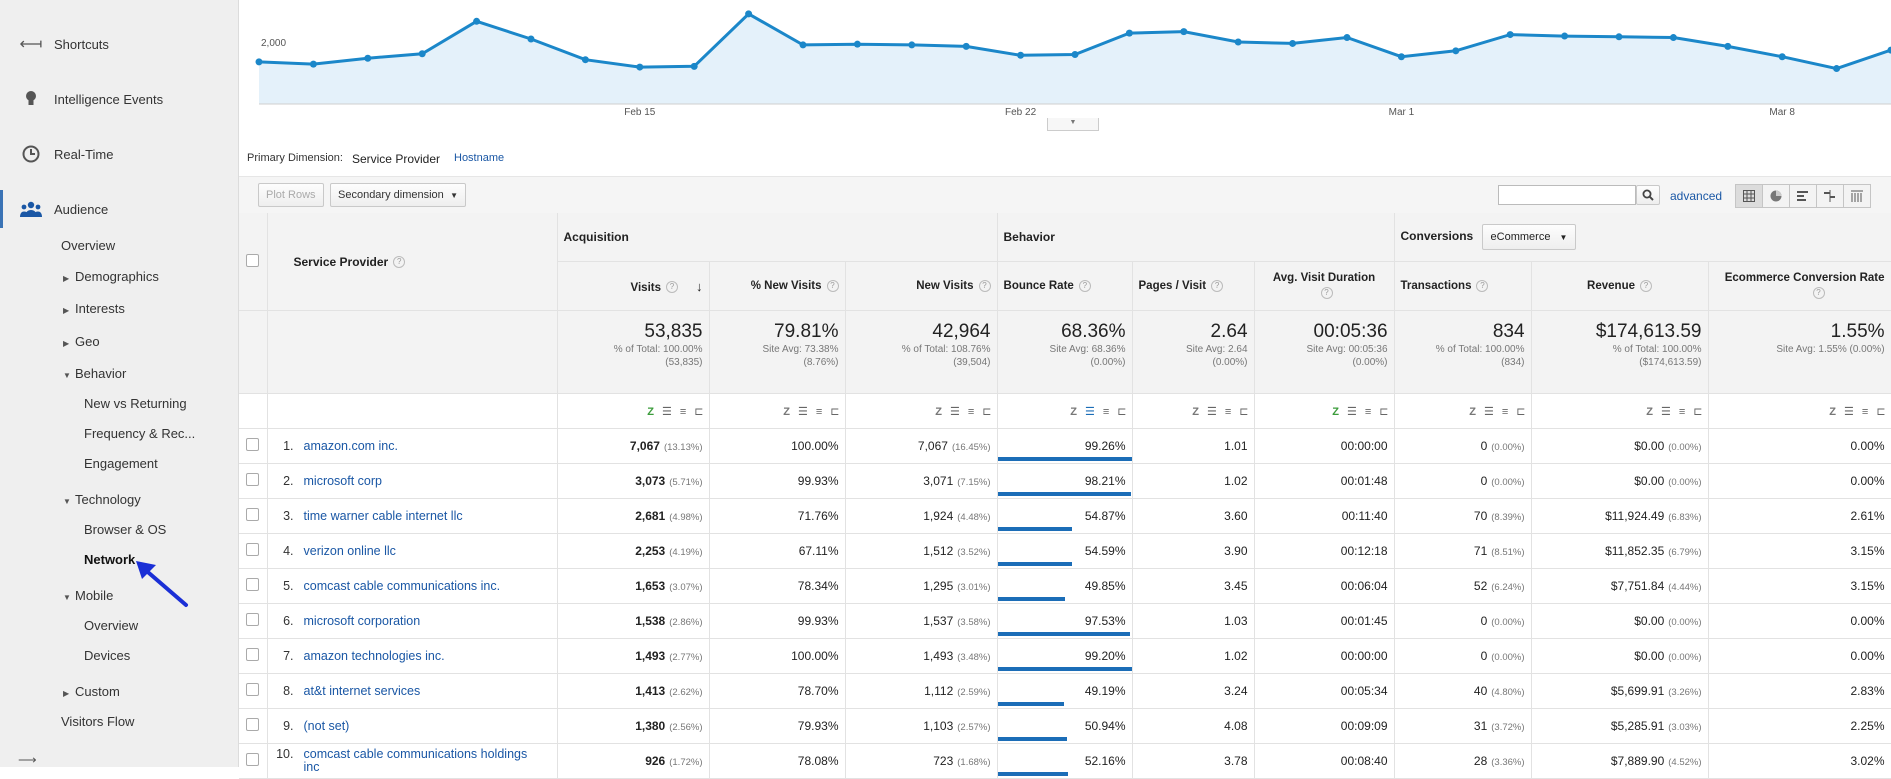 Image resolution: width=1891 pixels, height=779 pixels. I want to click on advanced-filter-link: advanced, so click(1696, 196).